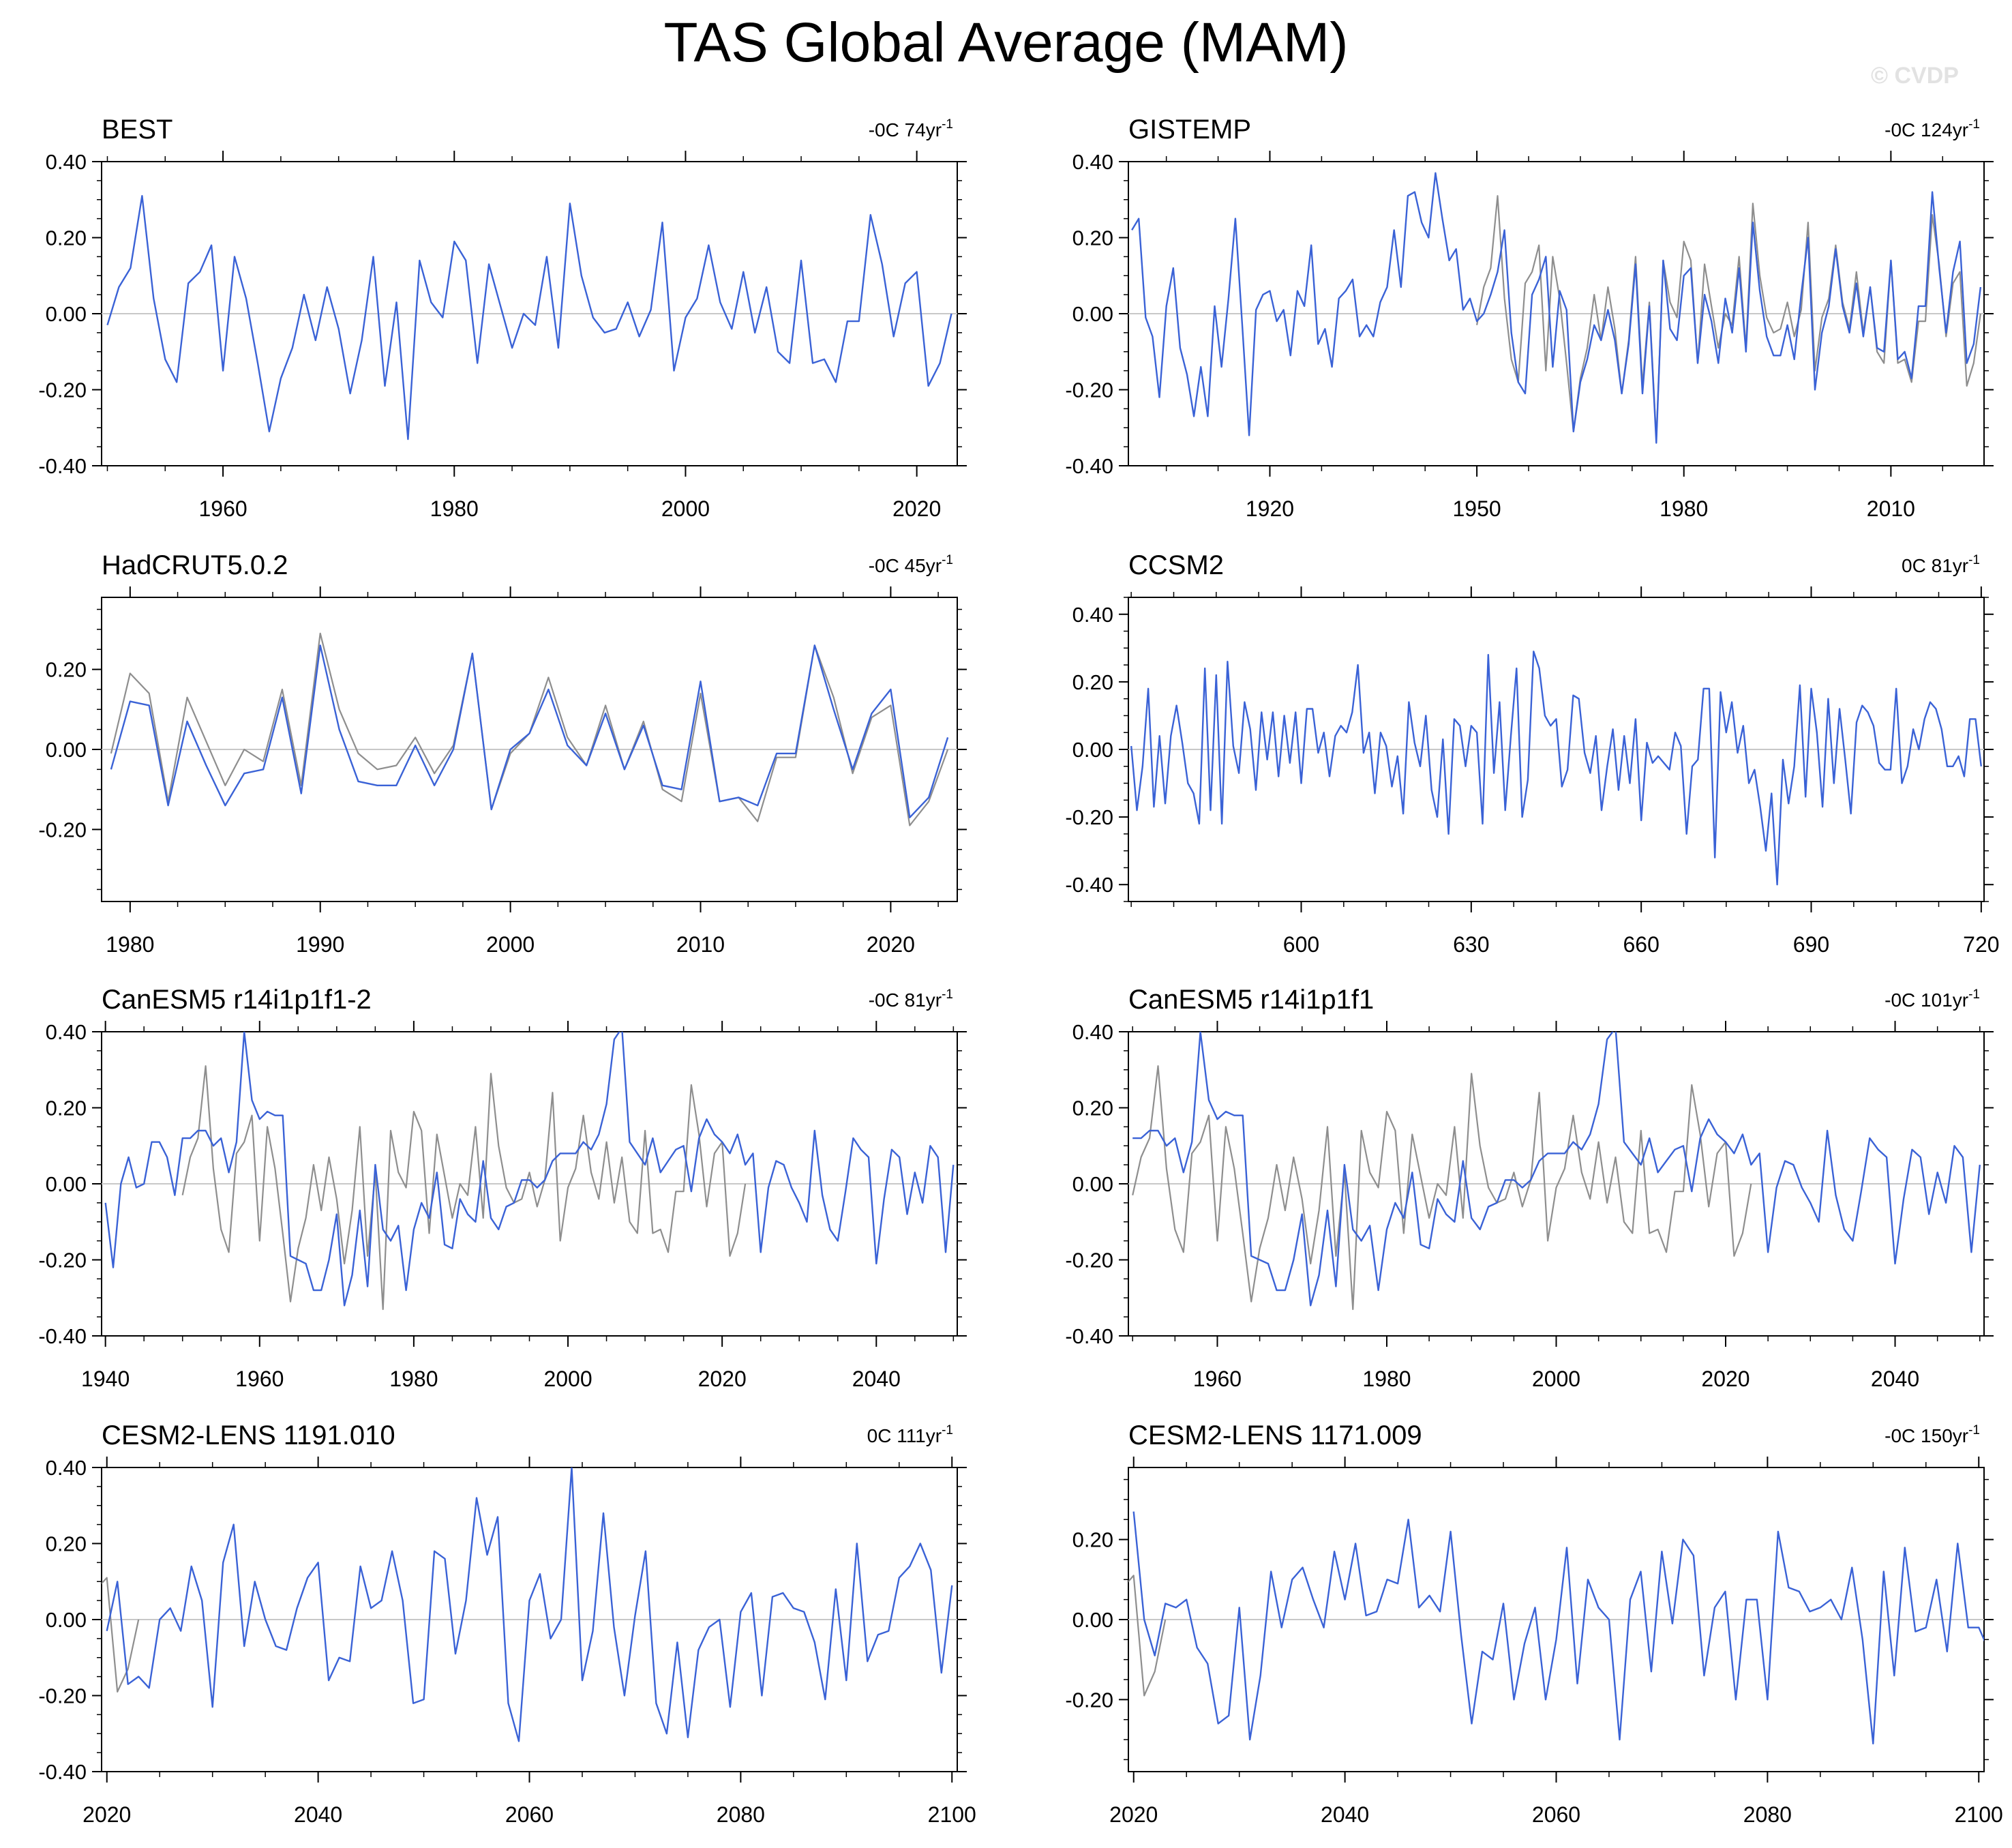 The width and height of the screenshot is (2012, 1848). What do you see at coordinates (1251, 1000) in the screenshot?
I see `panel-title: CanESM5 r14i1p1f1` at bounding box center [1251, 1000].